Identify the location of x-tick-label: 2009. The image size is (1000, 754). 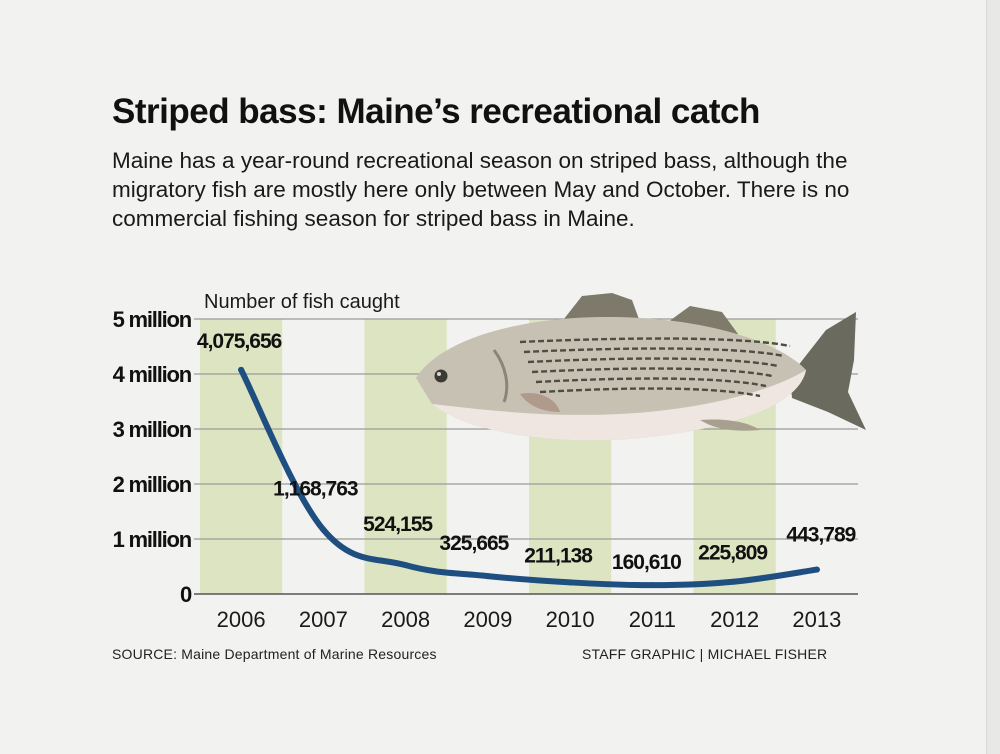
(487, 619).